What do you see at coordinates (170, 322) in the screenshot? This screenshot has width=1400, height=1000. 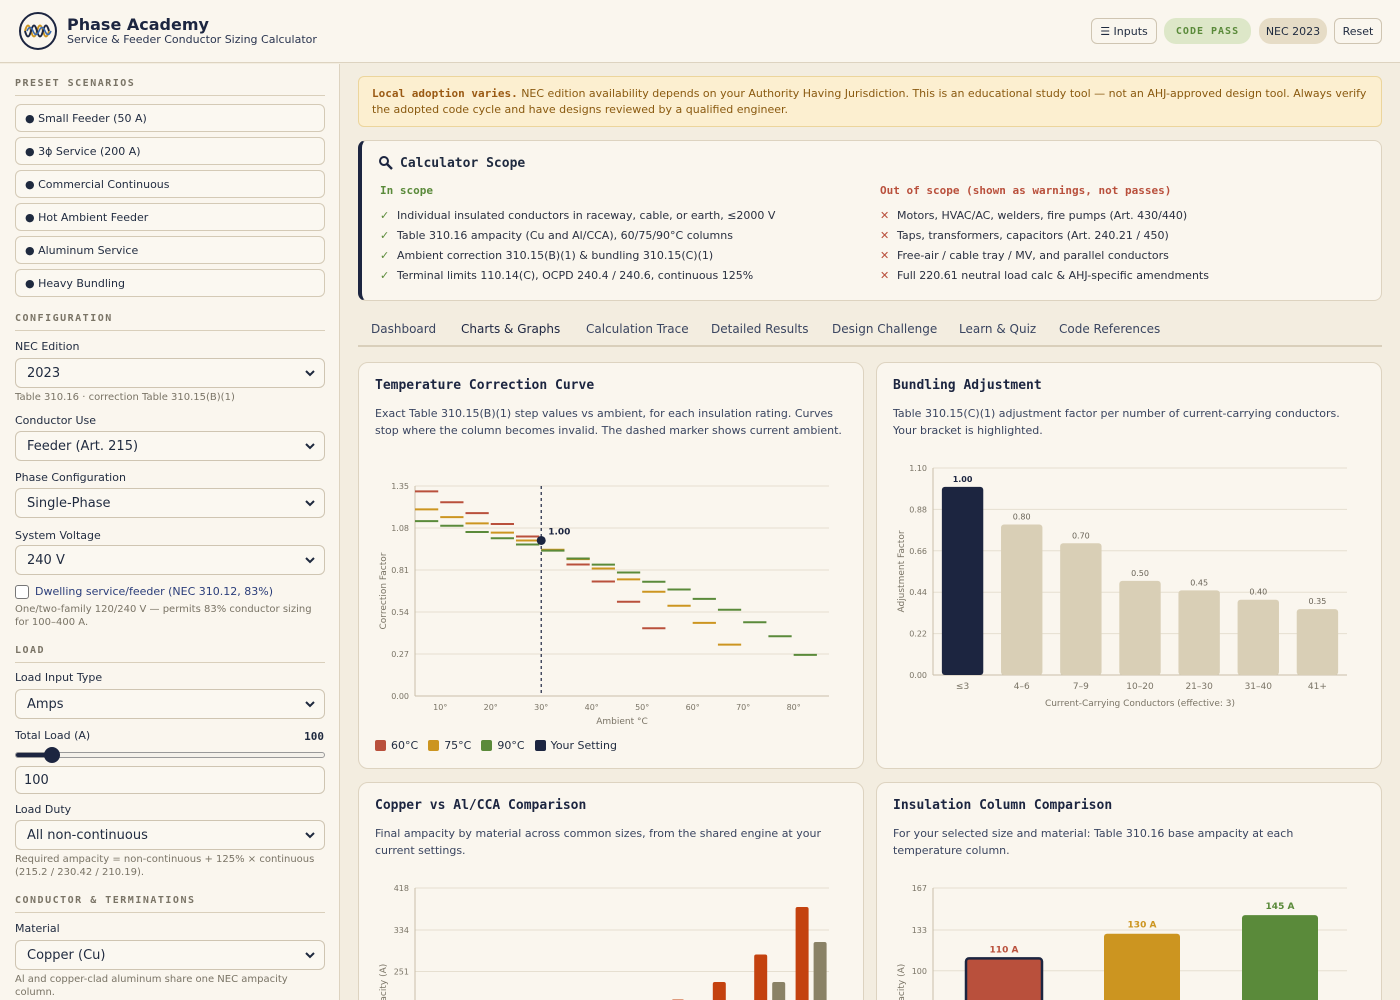 I see `config-section-title: CONFIGURATION` at bounding box center [170, 322].